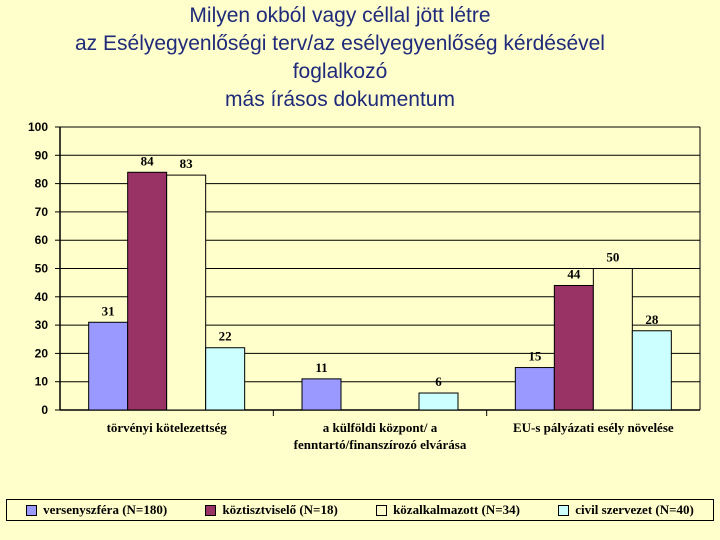 This screenshot has height=540, width=720. I want to click on y-tick-label-30: 30, so click(42, 325).